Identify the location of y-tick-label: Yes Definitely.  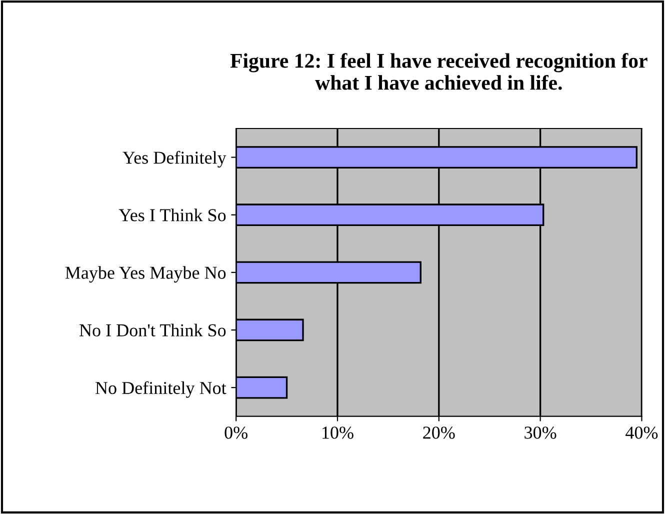
(174, 159).